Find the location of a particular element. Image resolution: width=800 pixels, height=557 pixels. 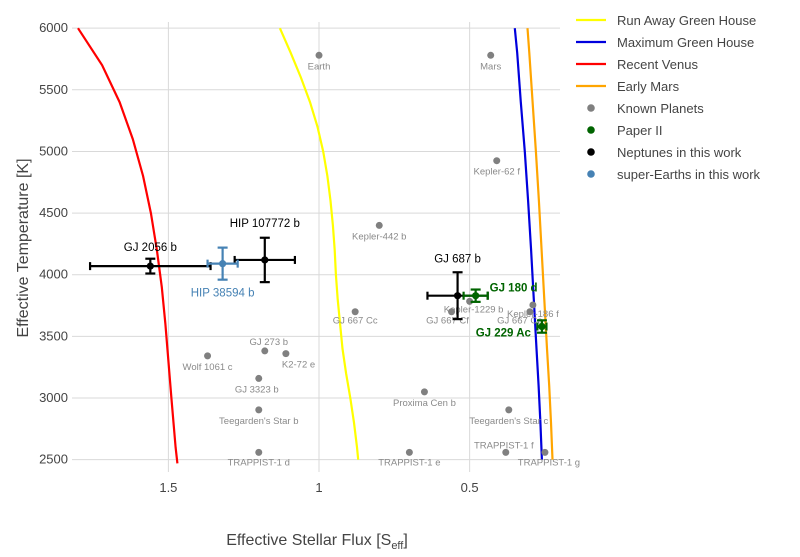

known-planet-label: GJ 667 Cc is located at coordinates (355, 321).